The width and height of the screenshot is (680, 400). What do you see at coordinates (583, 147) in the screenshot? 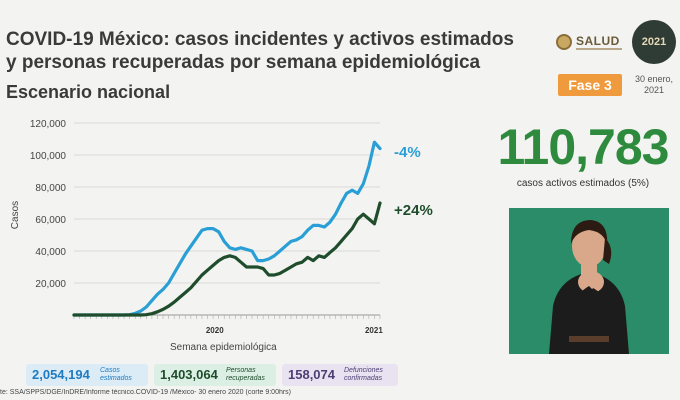
I see `active-cases-value: 110,783` at bounding box center [583, 147].